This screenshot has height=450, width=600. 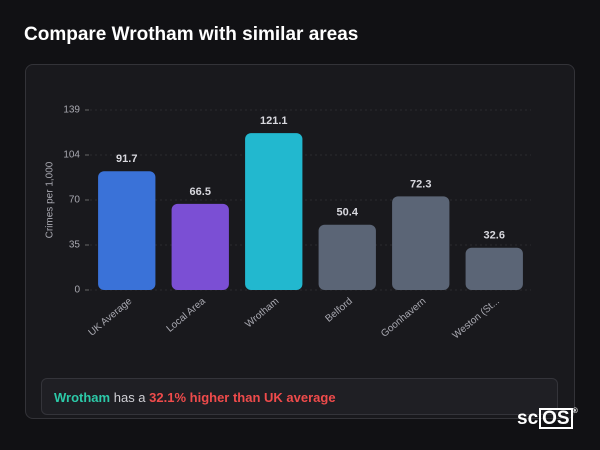 I want to click on summary-text: has a, so click(x=129, y=397).